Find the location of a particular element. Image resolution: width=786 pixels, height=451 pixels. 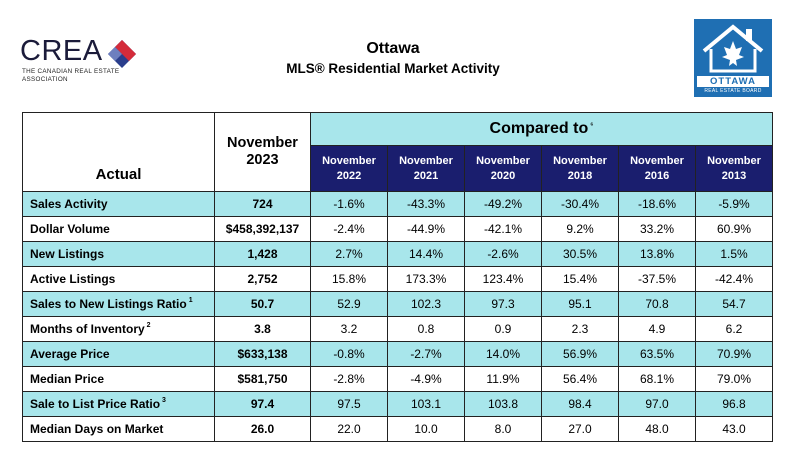

comparison-value: 68.1% is located at coordinates (657, 379).